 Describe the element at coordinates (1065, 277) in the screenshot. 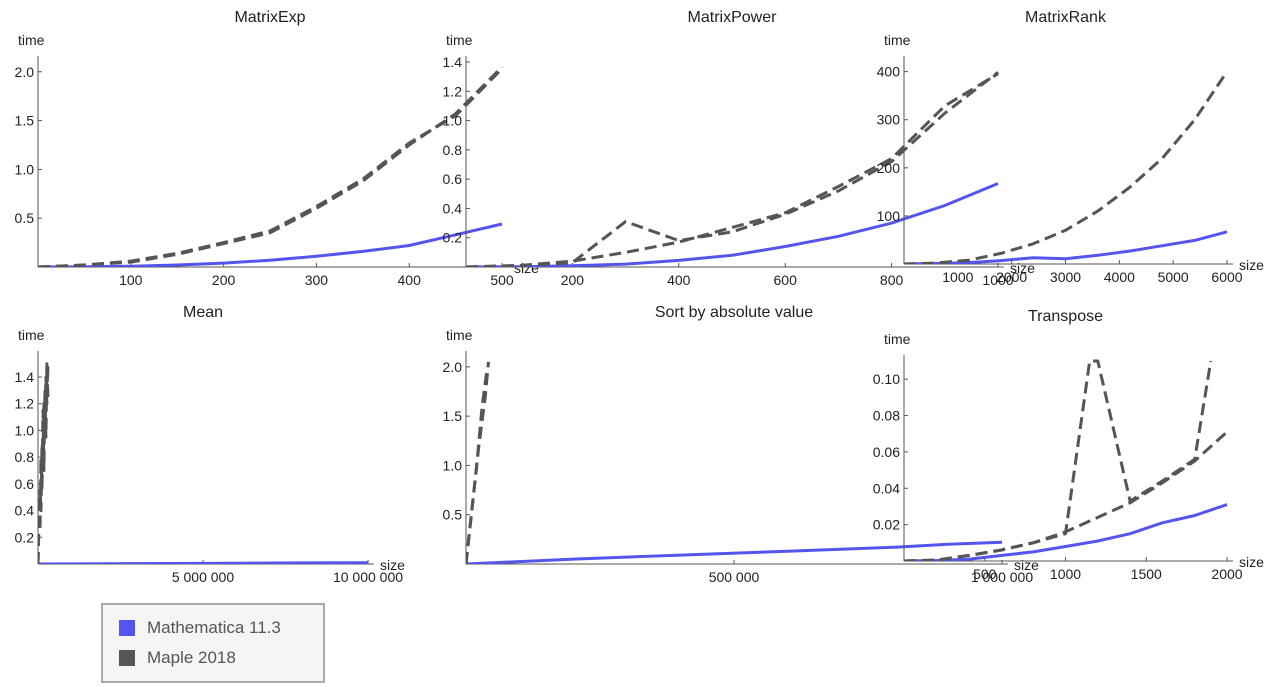

I see `x-tick-label: 3000` at that location.